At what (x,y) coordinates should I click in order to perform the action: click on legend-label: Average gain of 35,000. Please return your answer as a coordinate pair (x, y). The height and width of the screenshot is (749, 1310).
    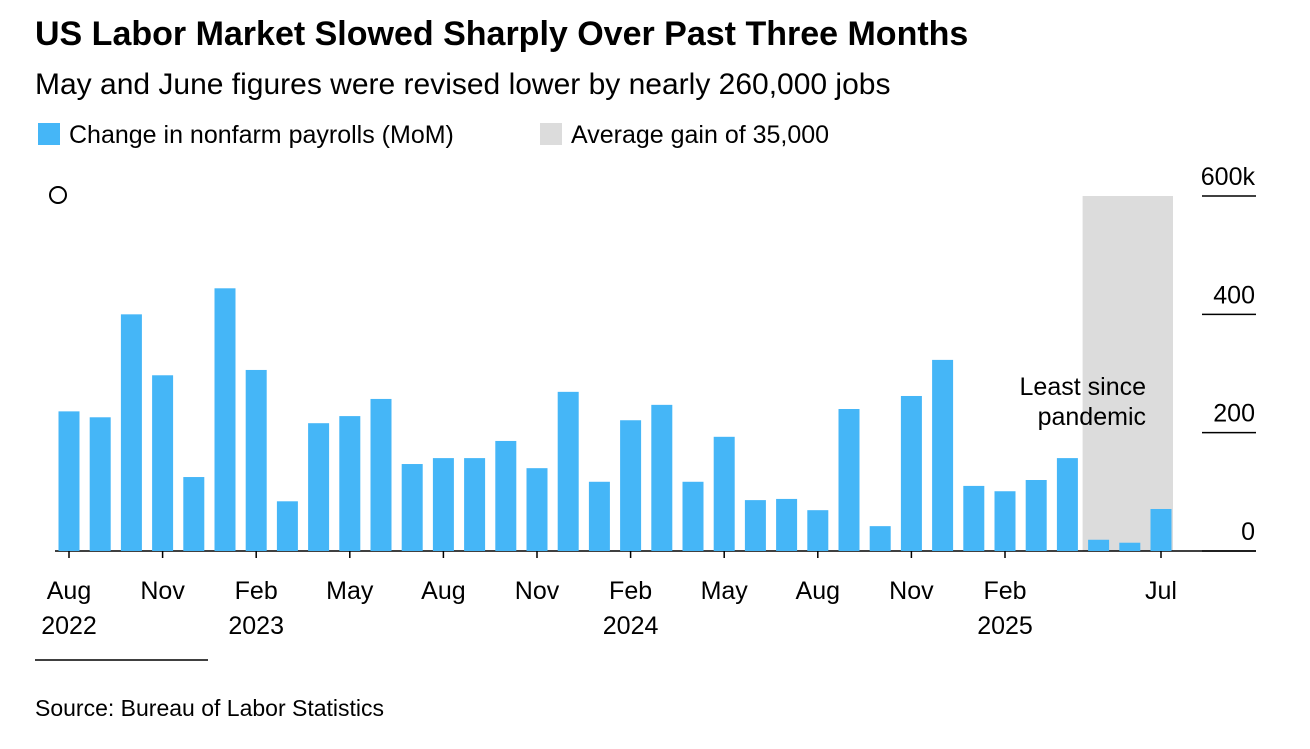
    Looking at the image, I should click on (700, 135).